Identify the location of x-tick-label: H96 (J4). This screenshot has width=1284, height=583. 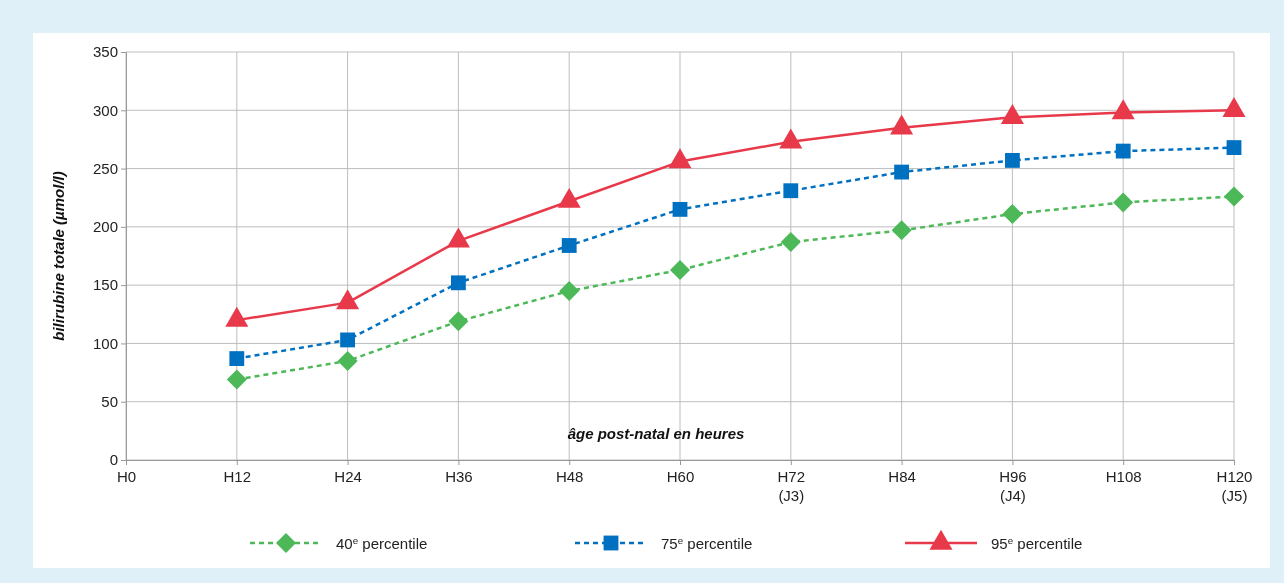
(1013, 486).